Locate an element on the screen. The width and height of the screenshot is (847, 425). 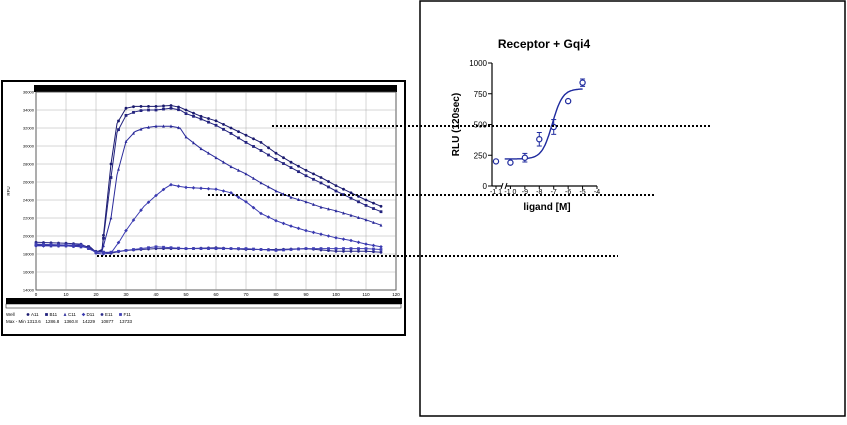
y-axis-label: RFU is located at coordinates (8, 190).